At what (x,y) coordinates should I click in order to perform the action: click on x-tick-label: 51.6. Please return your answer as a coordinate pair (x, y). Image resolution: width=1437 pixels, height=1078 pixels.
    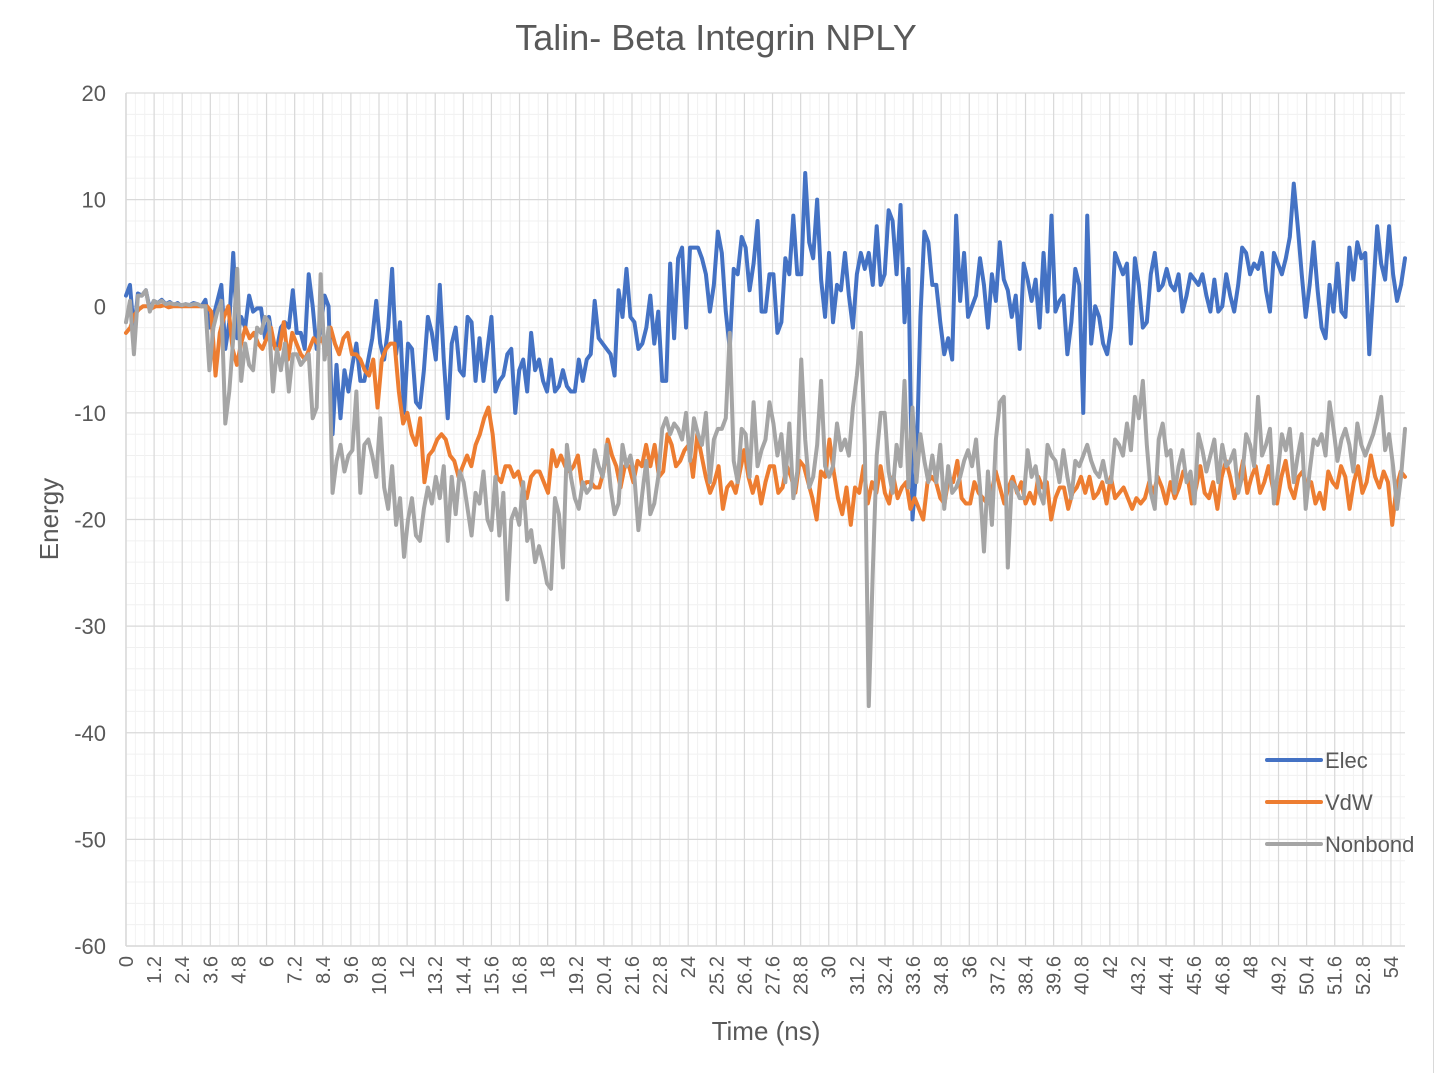
    Looking at the image, I should click on (1336, 975).